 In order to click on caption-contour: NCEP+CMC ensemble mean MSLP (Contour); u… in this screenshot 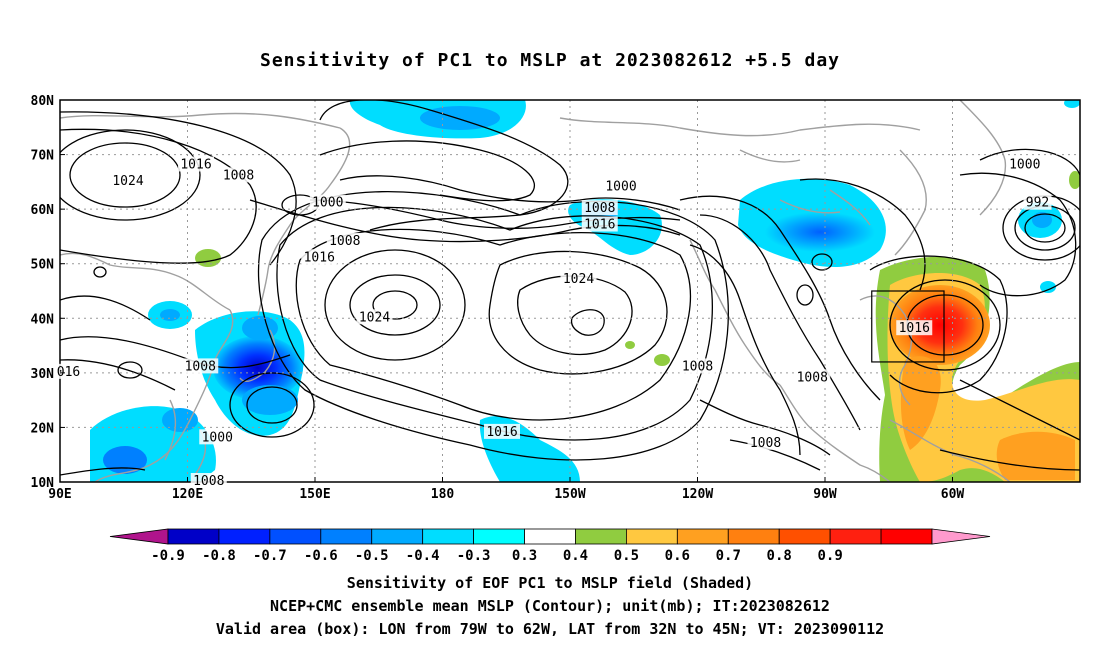, I will do `click(550, 606)`.